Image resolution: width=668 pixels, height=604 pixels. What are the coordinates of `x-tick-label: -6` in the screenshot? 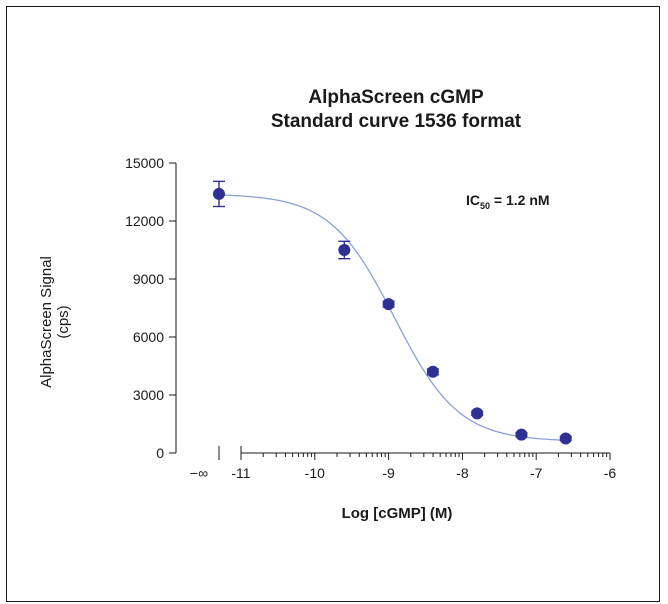 It's located at (610, 473).